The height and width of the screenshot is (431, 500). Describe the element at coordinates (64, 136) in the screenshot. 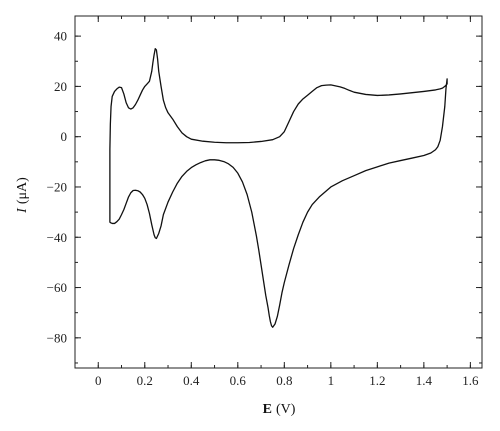

I see `y-tick-label: 0` at that location.